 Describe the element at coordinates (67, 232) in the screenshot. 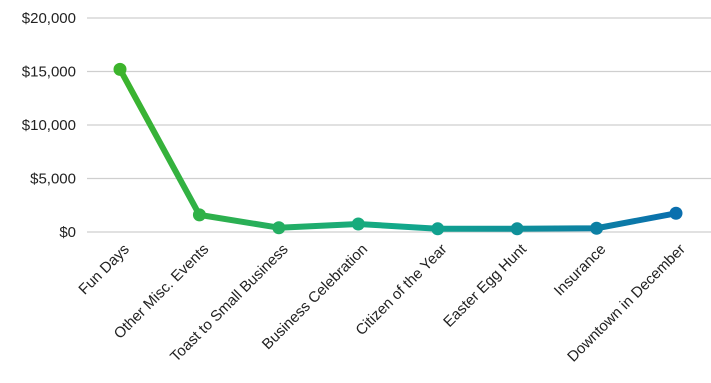

I see `y-tick-label: $0` at that location.